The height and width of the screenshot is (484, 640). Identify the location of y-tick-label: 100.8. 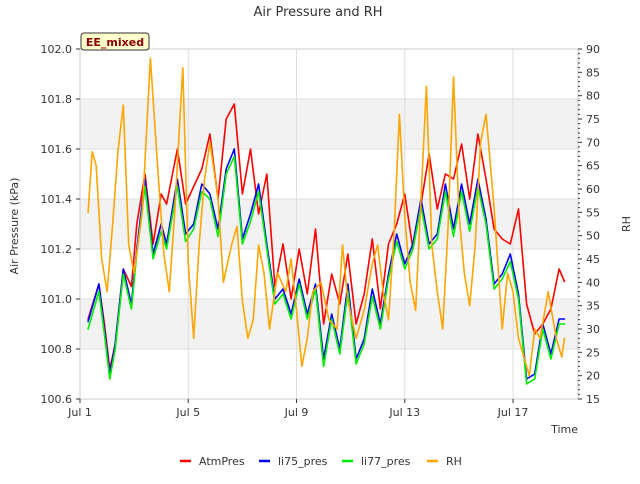
(57, 349).